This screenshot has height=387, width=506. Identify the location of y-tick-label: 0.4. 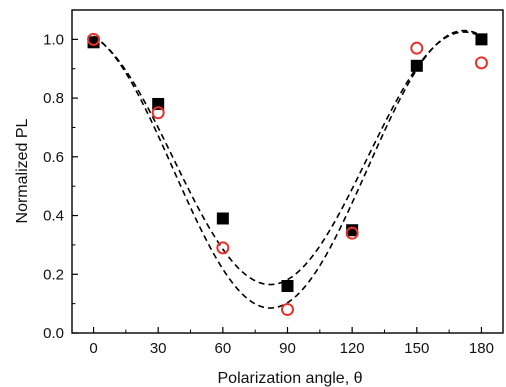
(53, 216).